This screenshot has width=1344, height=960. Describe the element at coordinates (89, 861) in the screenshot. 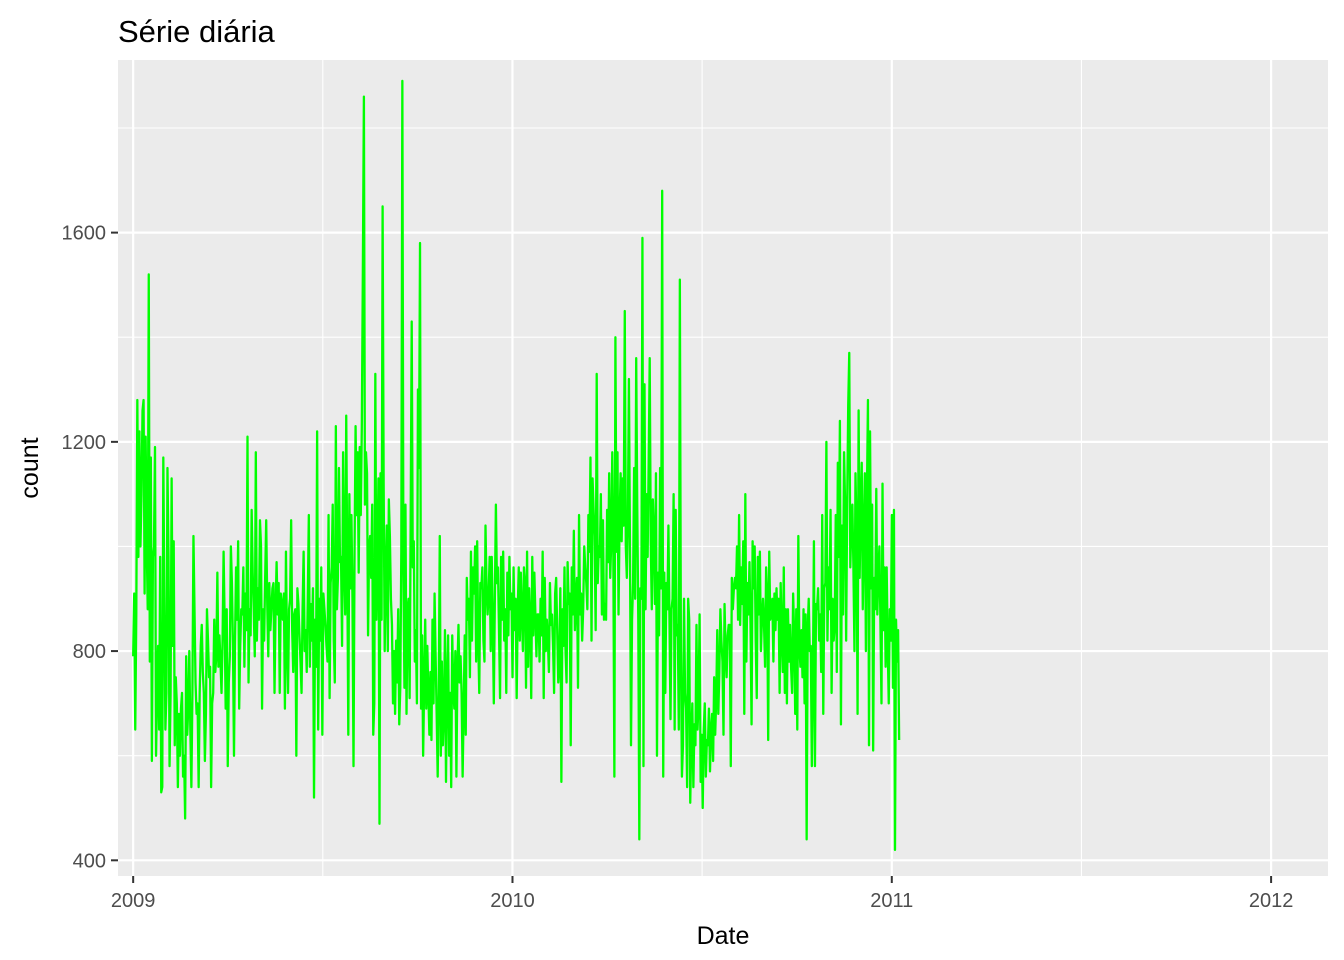

I see `y-tick-label-0: 400` at that location.